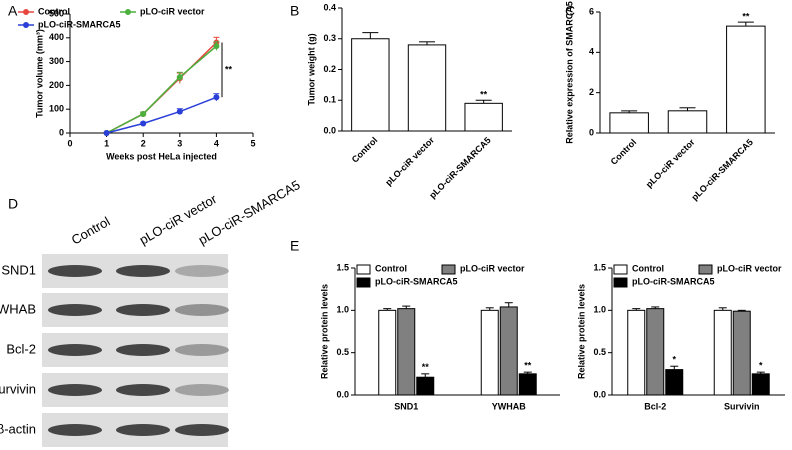  What do you see at coordinates (18, 428) in the screenshot?
I see `protein-label: β-actin` at bounding box center [18, 428].